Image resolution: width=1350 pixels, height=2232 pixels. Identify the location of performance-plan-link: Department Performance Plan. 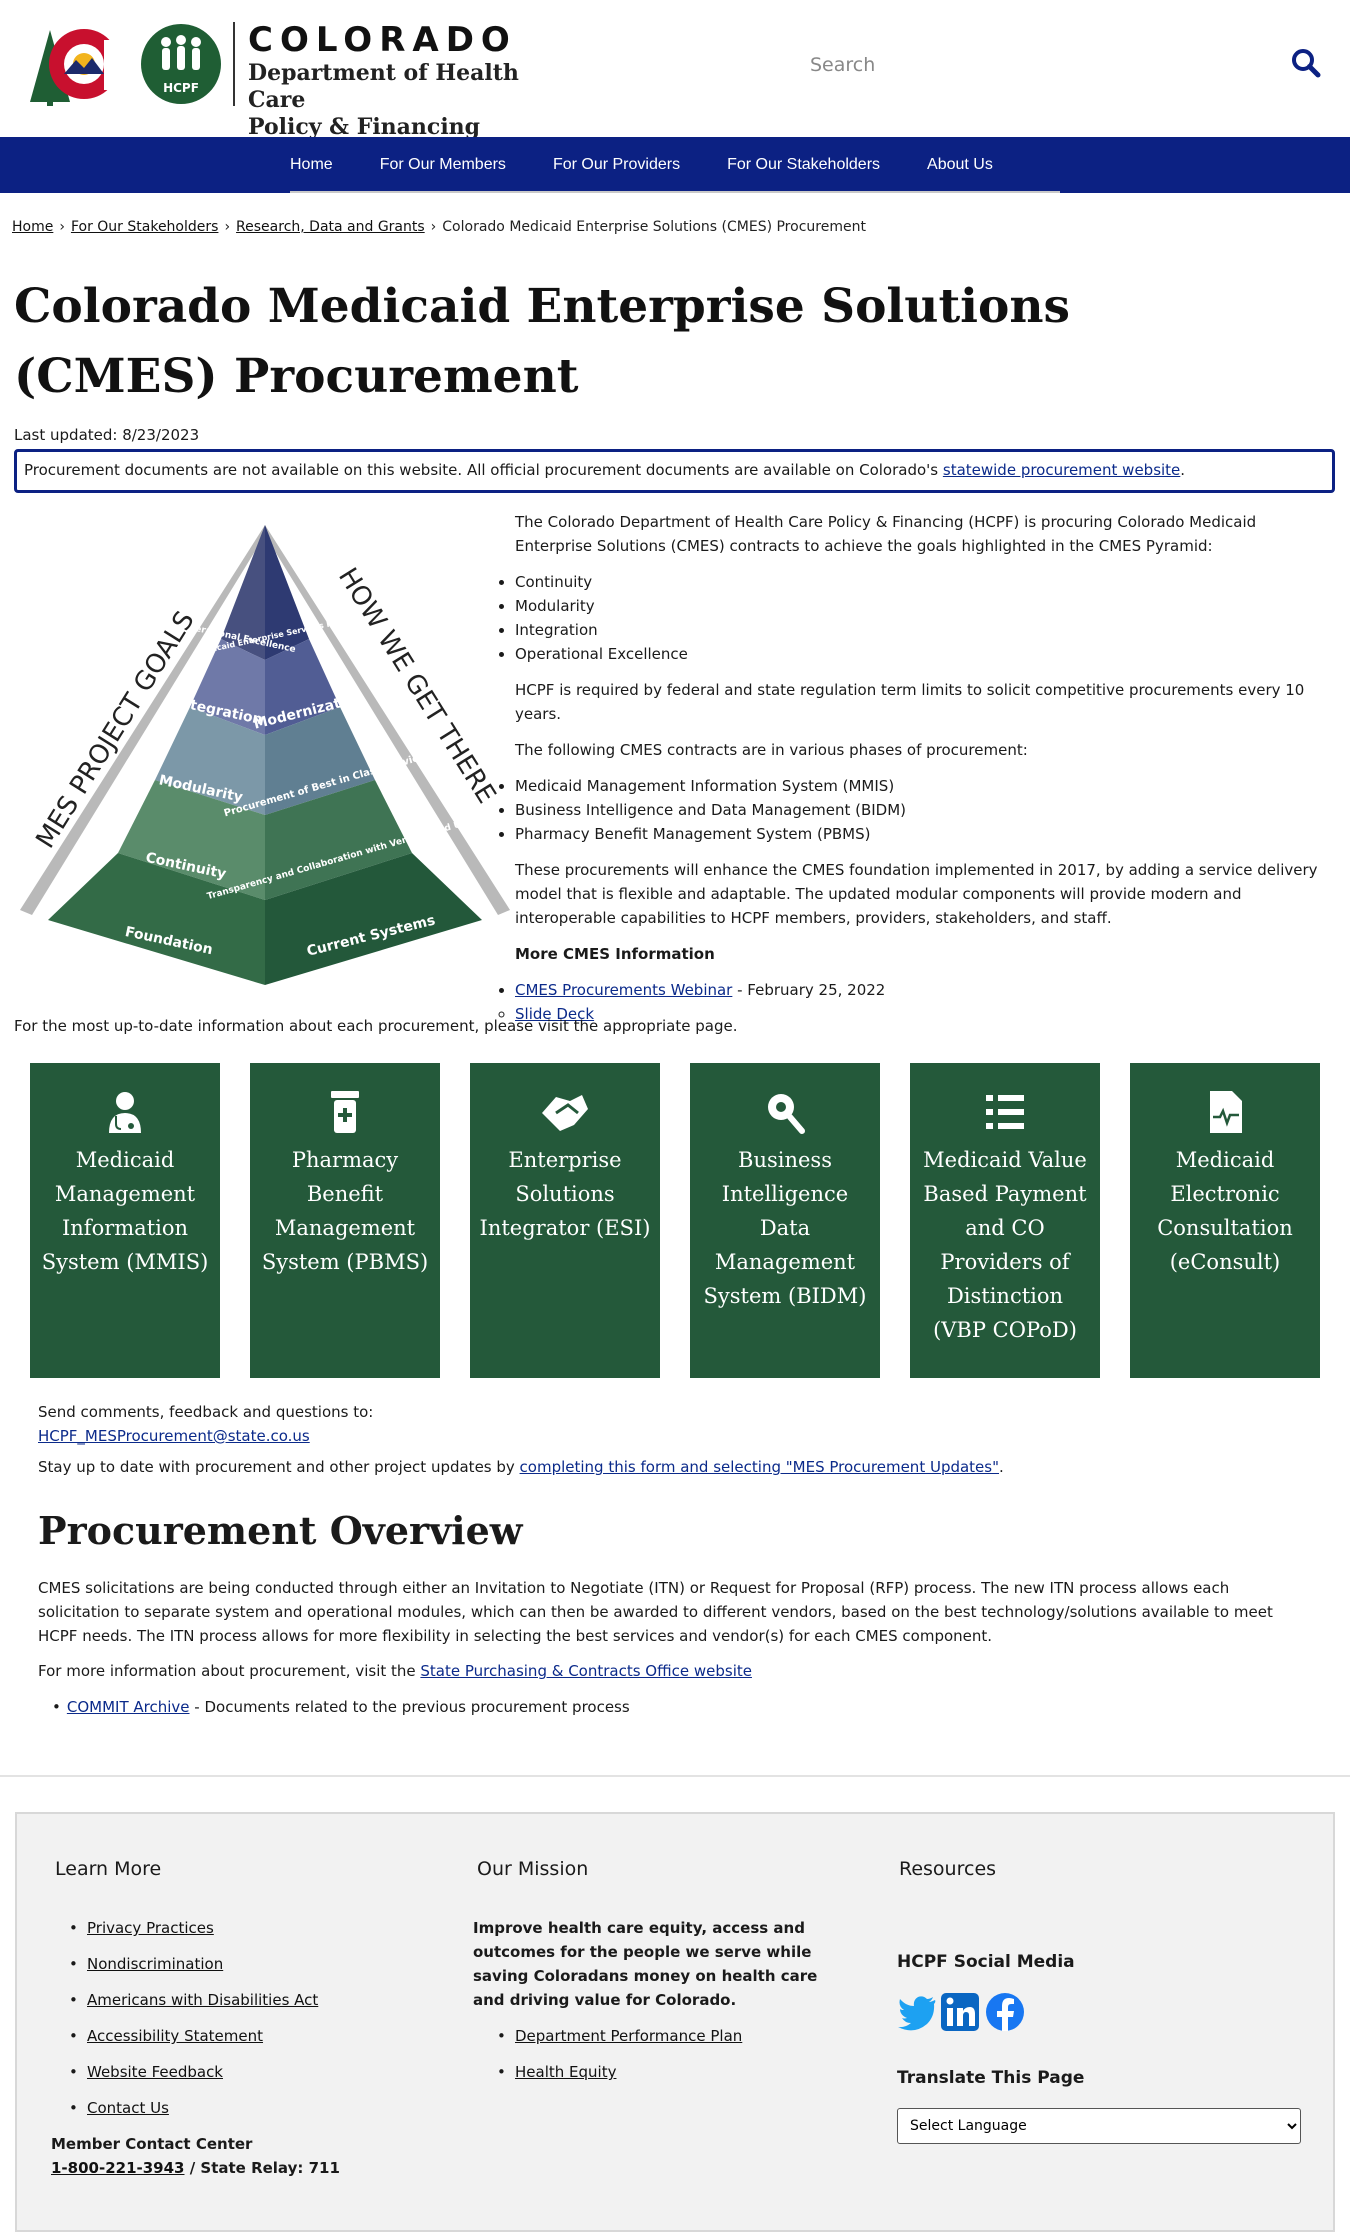
(629, 2036).